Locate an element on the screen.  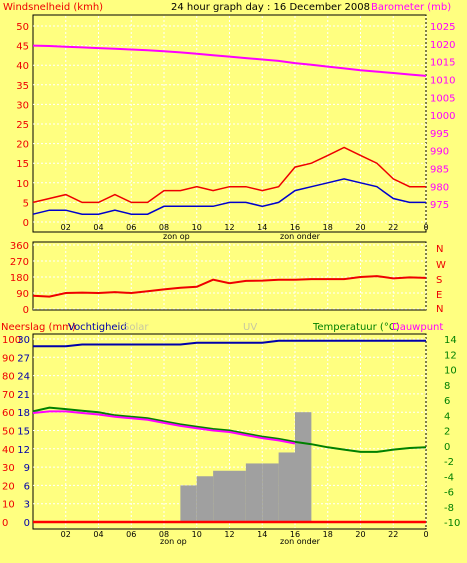
compass-label: S is located at coordinates (439, 280).